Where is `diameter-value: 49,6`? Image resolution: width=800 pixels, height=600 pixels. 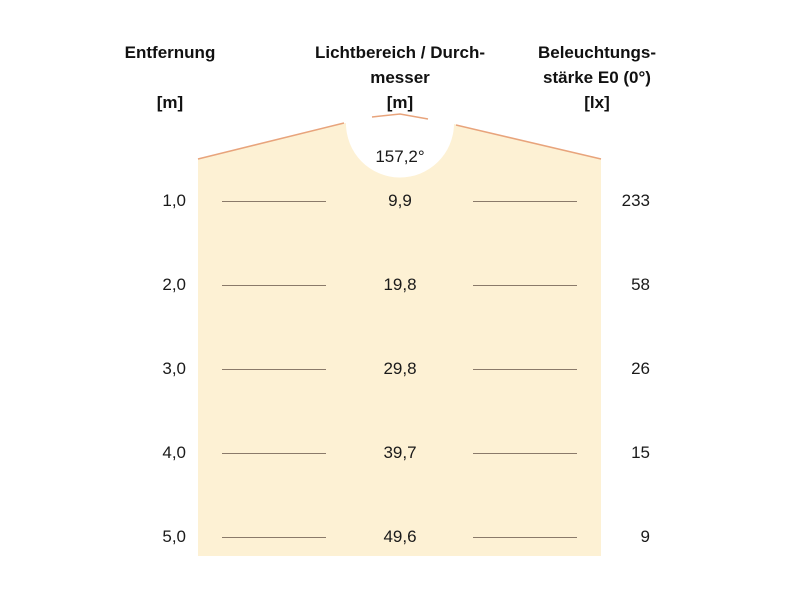
diameter-value: 49,6 is located at coordinates (400, 536).